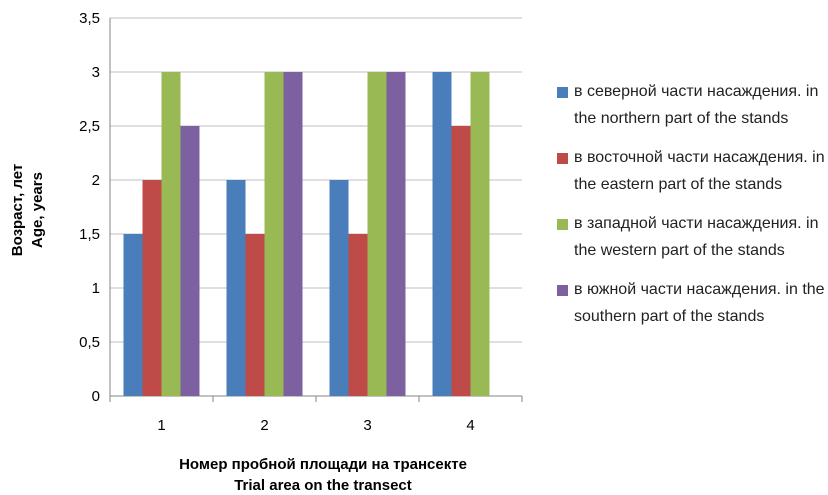 The height and width of the screenshot is (495, 828). Describe the element at coordinates (562, 158) in the screenshot. I see `legend-swatch-east` at that location.